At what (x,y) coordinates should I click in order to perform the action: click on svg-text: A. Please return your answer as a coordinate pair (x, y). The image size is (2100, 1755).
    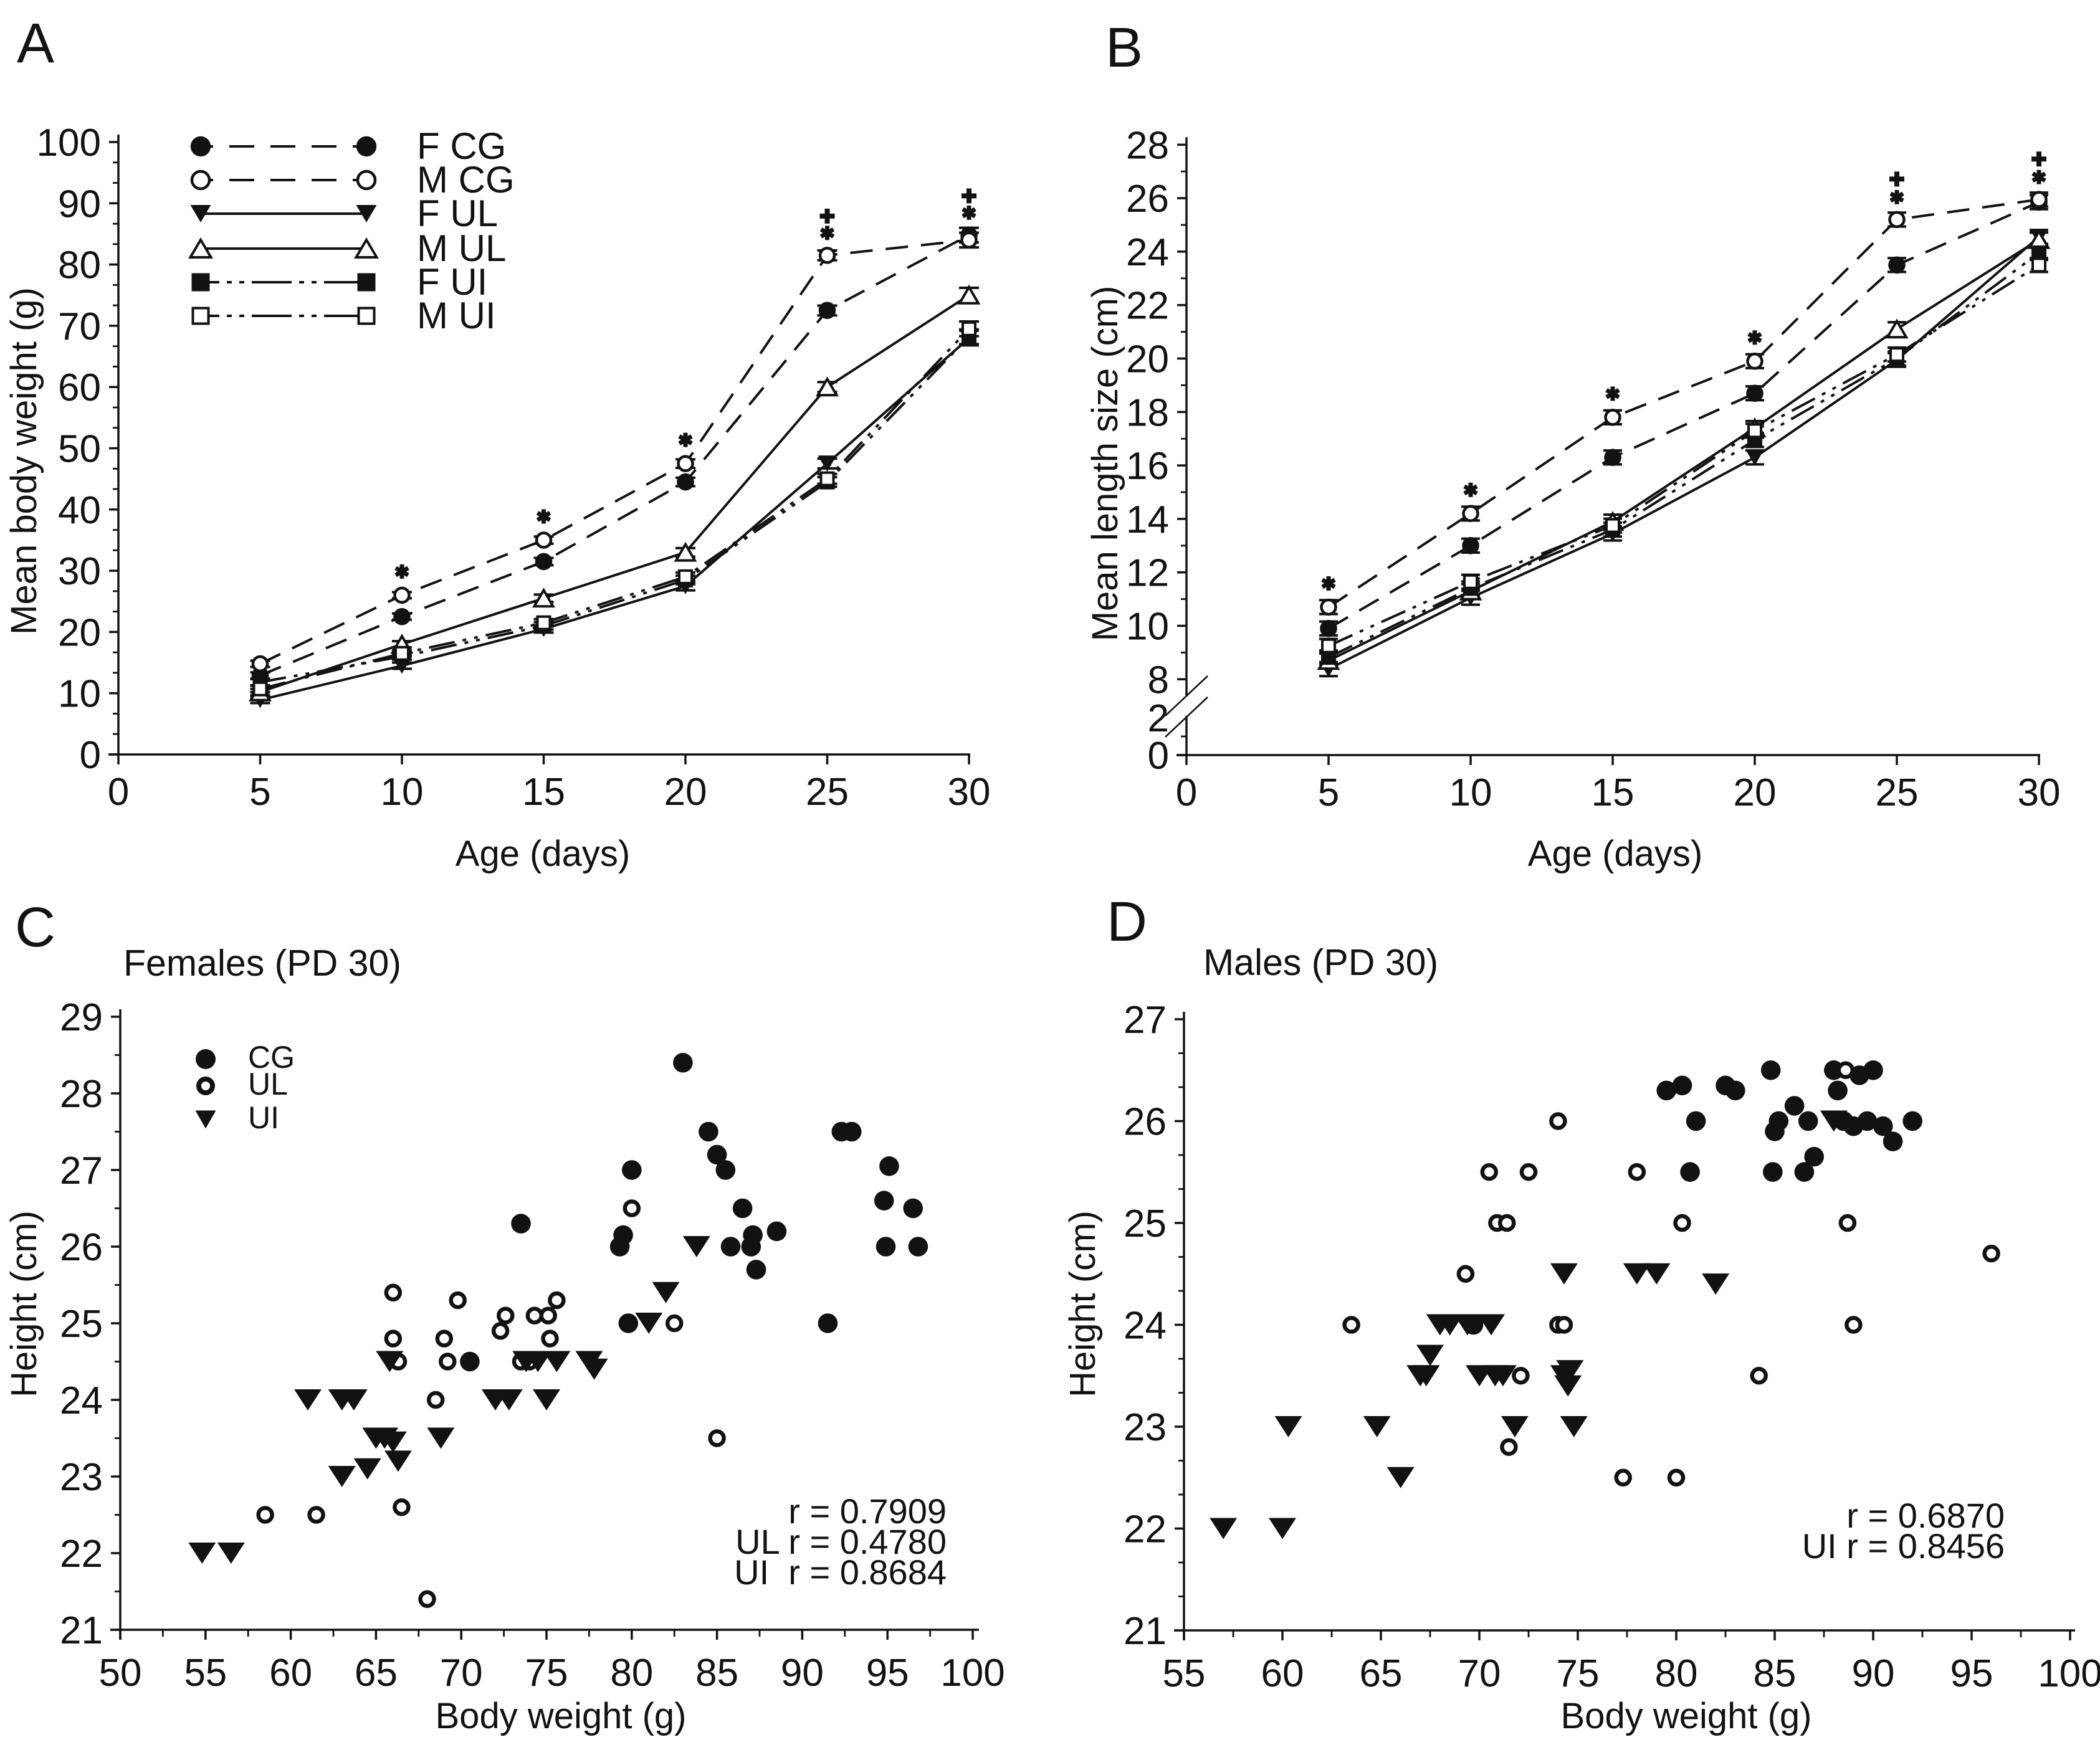
    Looking at the image, I should click on (35, 43).